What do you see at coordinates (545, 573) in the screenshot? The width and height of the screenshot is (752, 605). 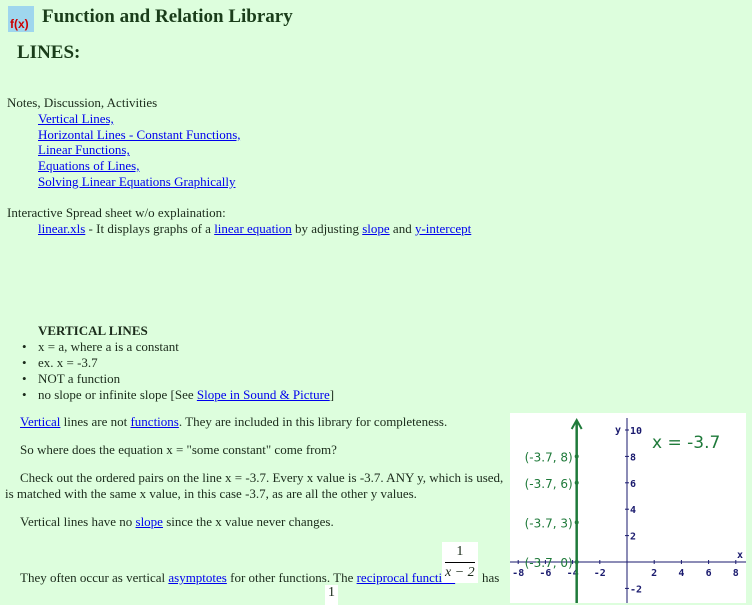 I see `x-tick-label: -6` at bounding box center [545, 573].